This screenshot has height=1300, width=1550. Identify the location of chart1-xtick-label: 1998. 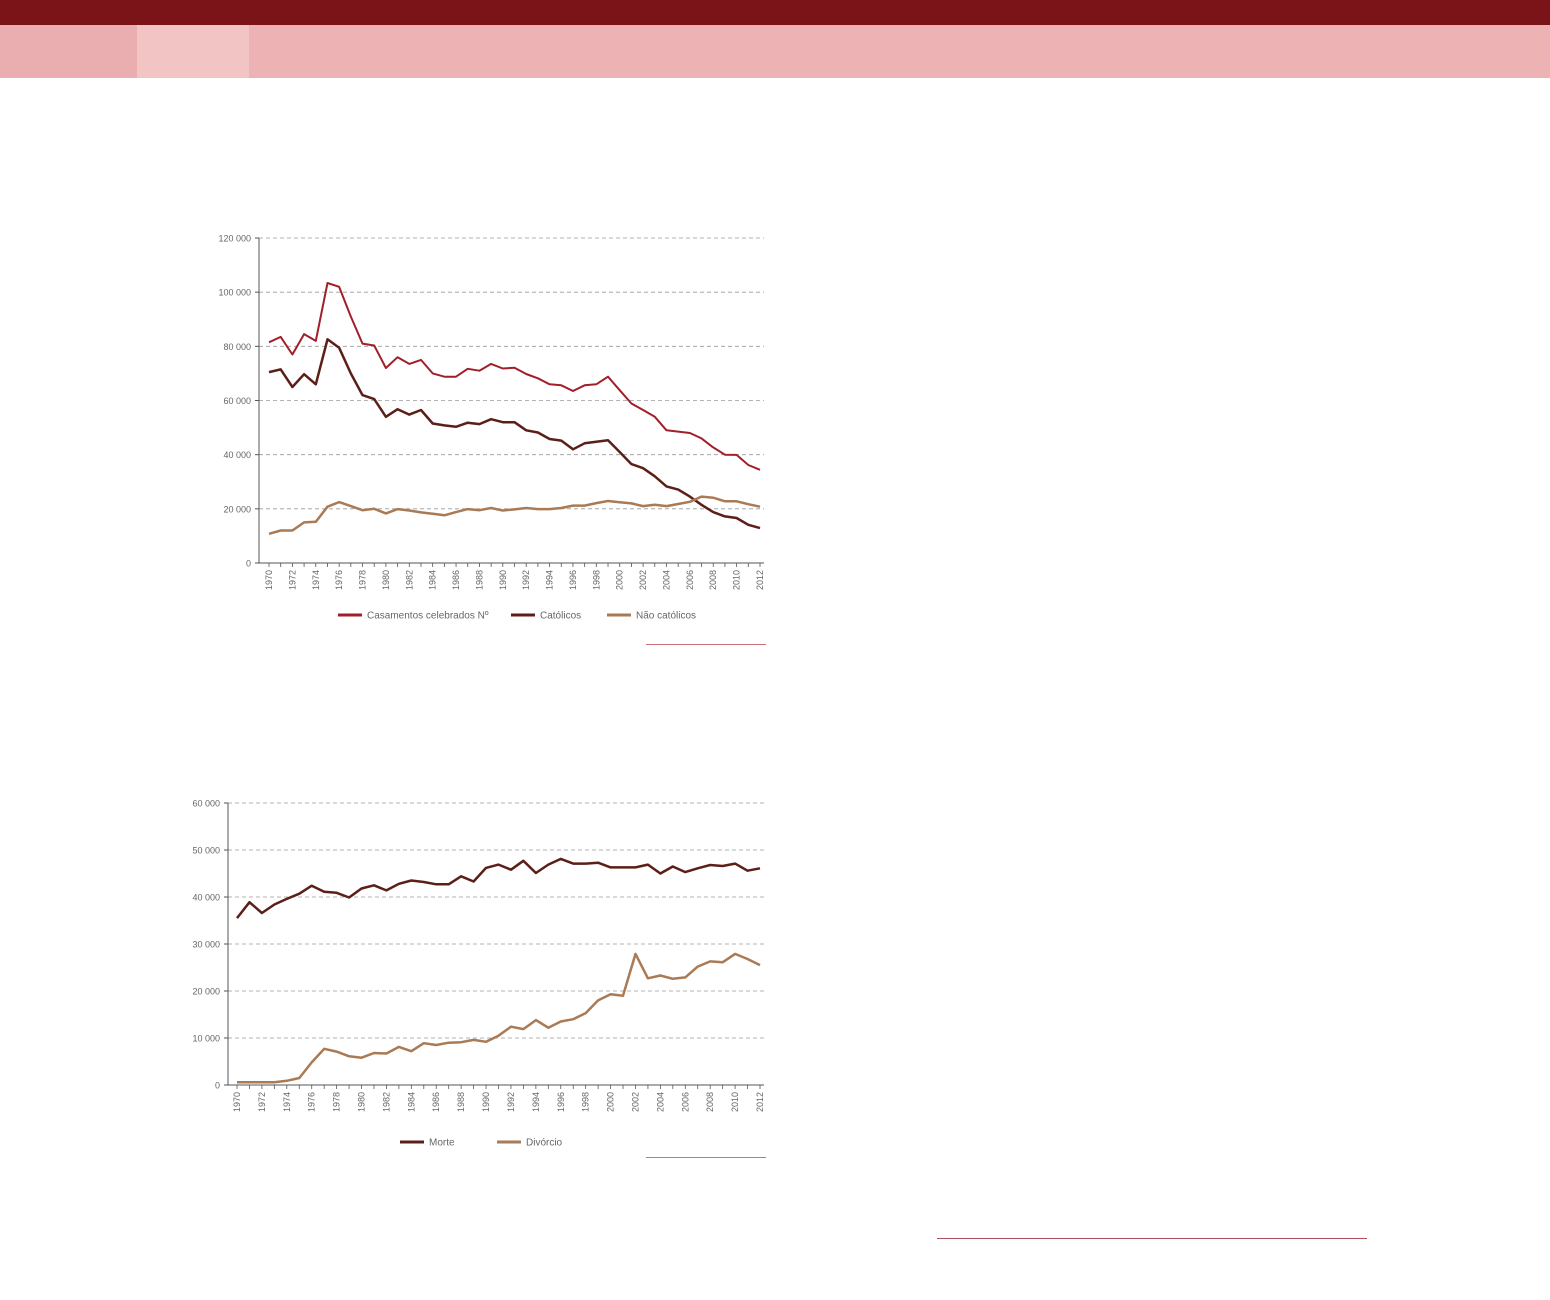
(596, 580).